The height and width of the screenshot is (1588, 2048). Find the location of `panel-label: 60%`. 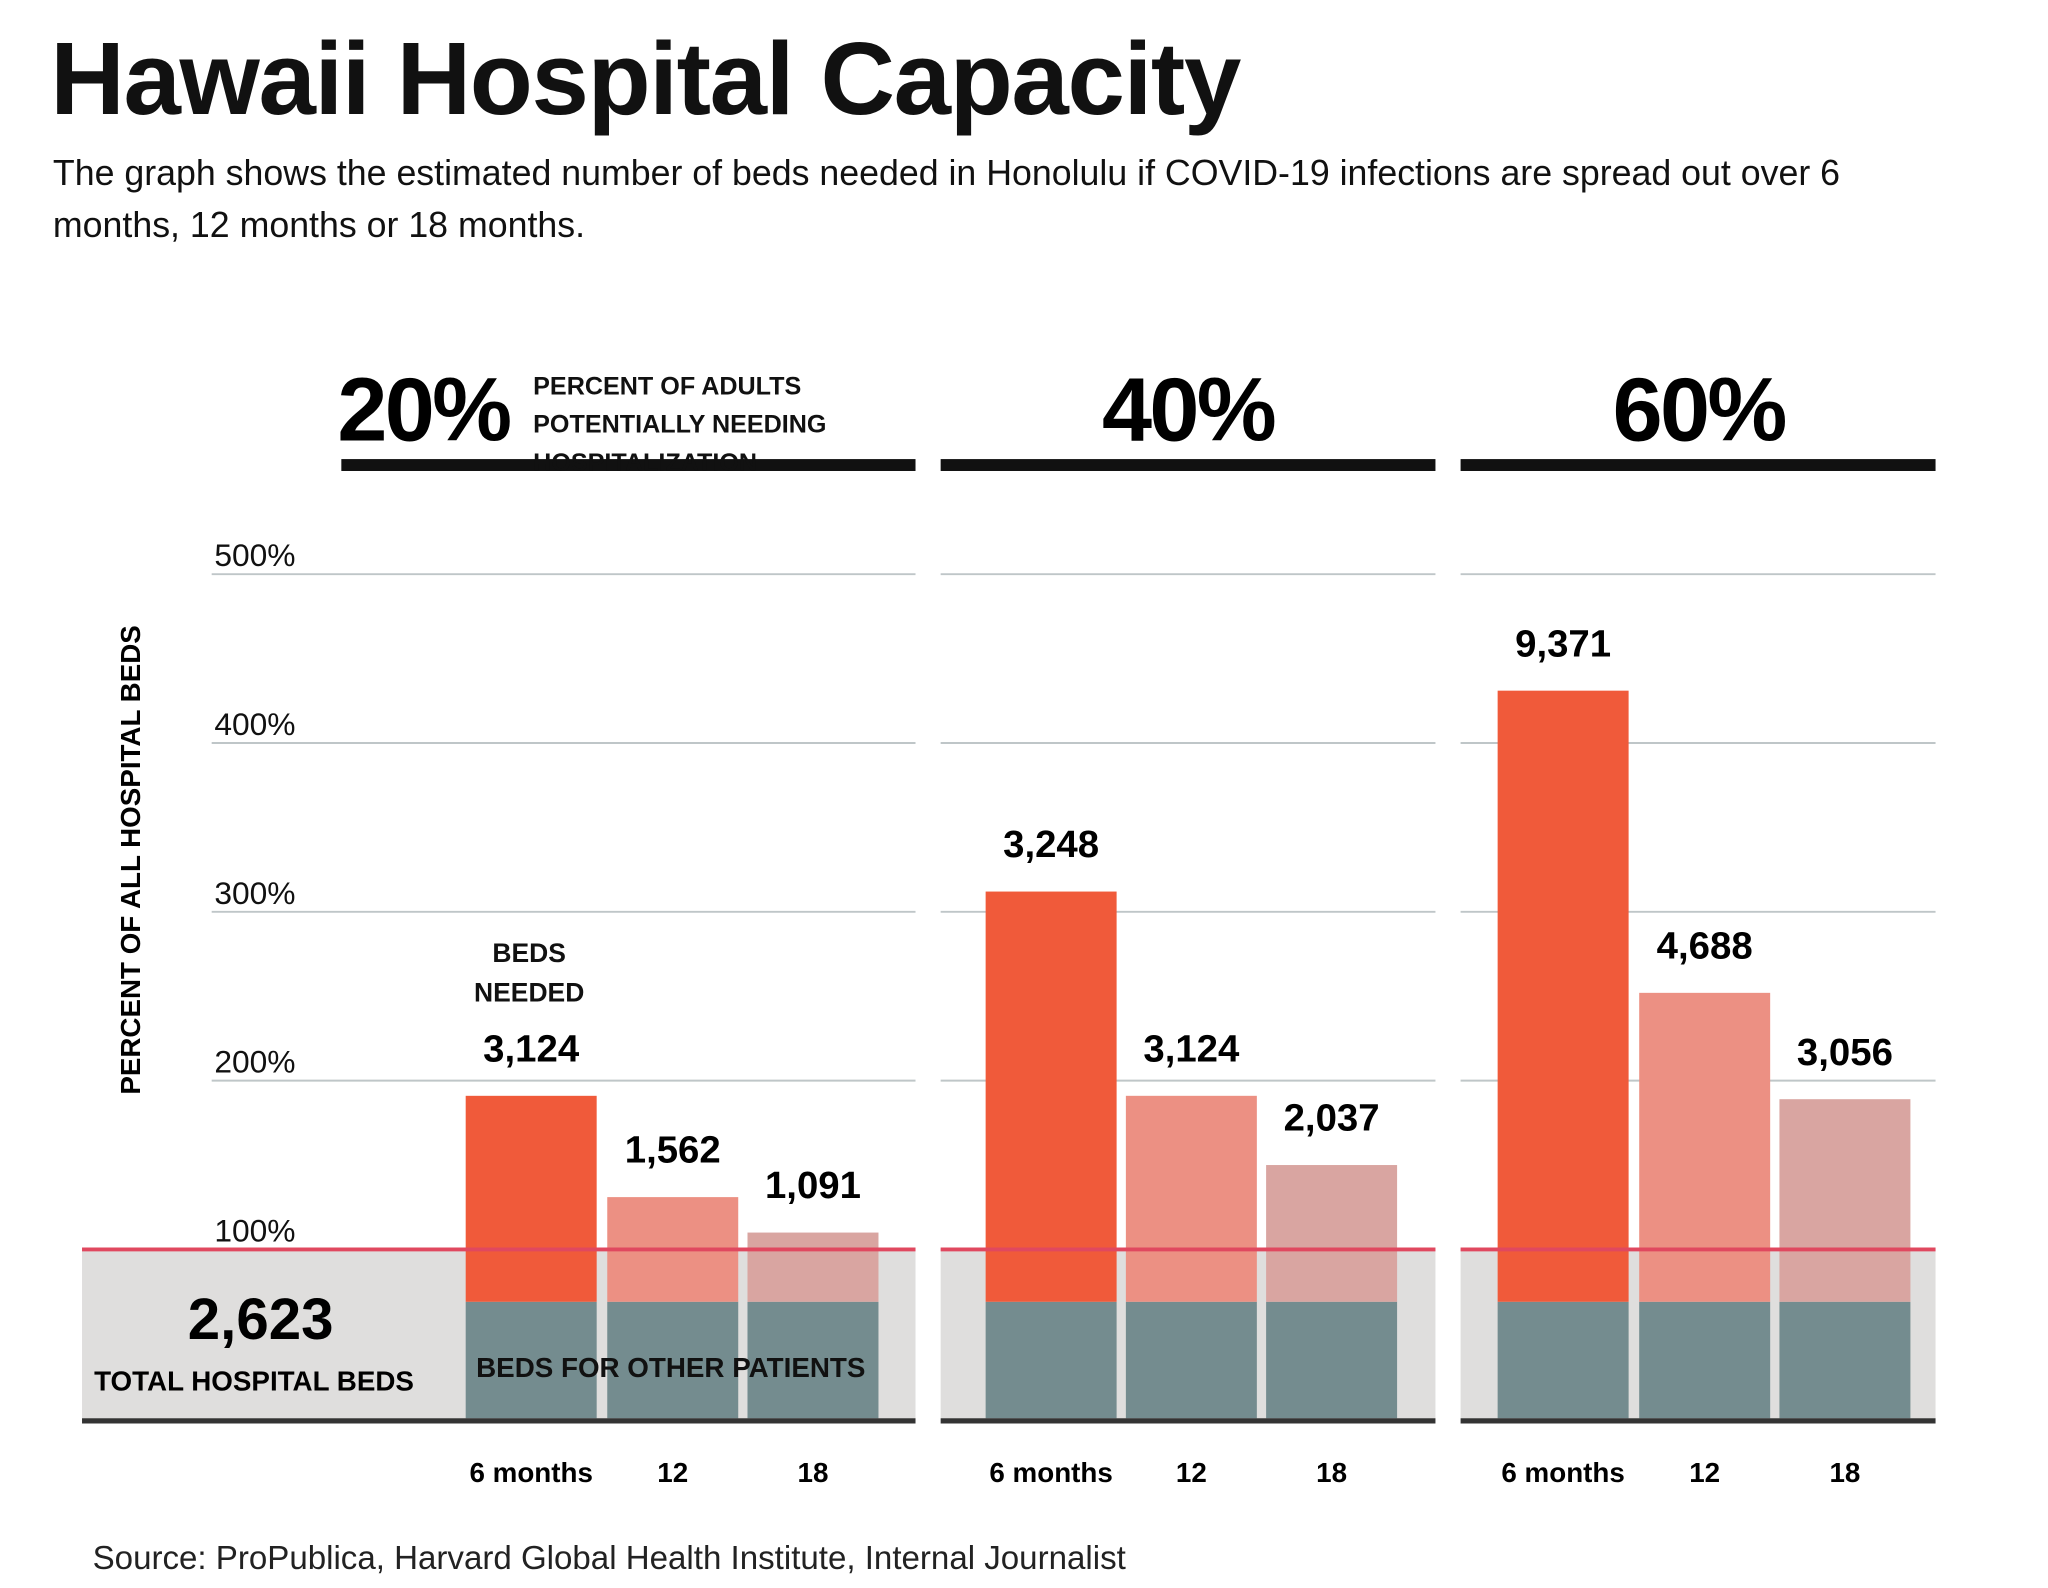

panel-label: 60% is located at coordinates (1699, 411).